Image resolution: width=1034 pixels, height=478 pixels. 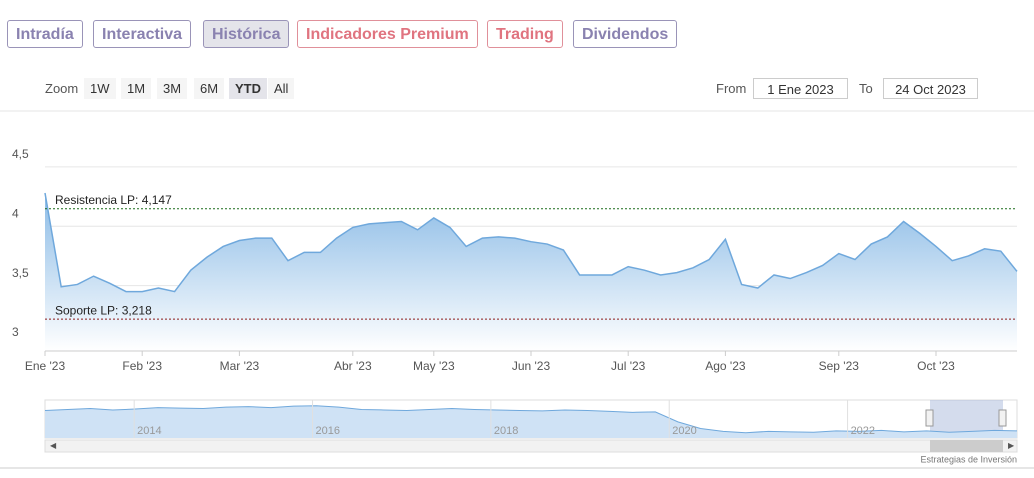 What do you see at coordinates (525, 34) in the screenshot?
I see `tab: Trading` at bounding box center [525, 34].